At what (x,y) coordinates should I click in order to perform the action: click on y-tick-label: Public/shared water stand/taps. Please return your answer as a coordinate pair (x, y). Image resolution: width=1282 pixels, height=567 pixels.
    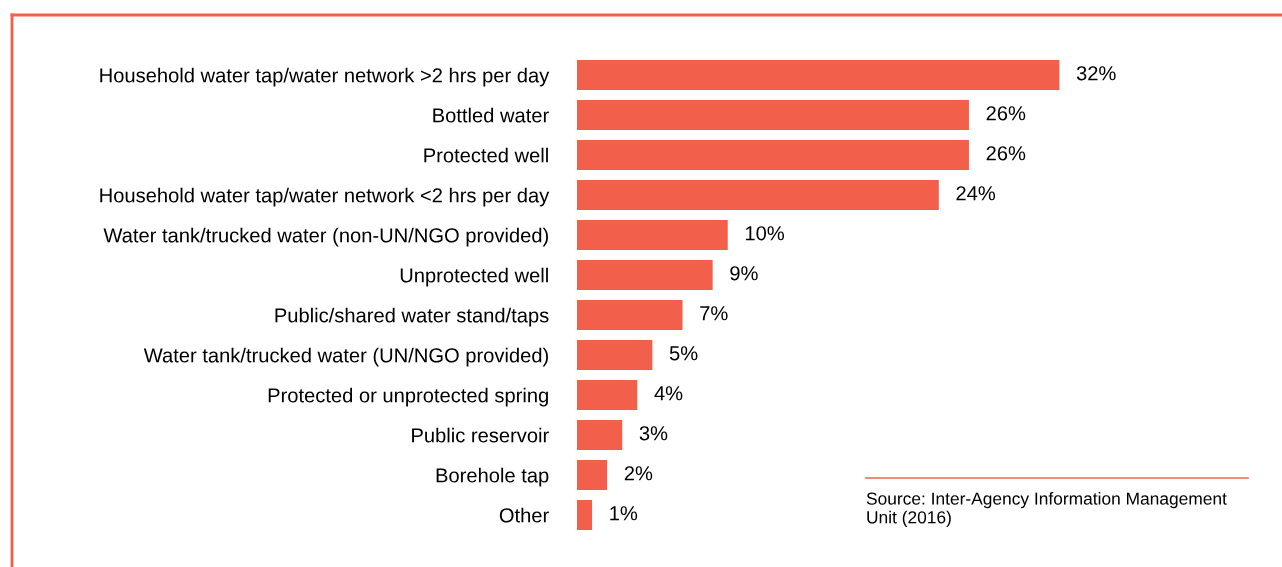
    Looking at the image, I should click on (412, 317).